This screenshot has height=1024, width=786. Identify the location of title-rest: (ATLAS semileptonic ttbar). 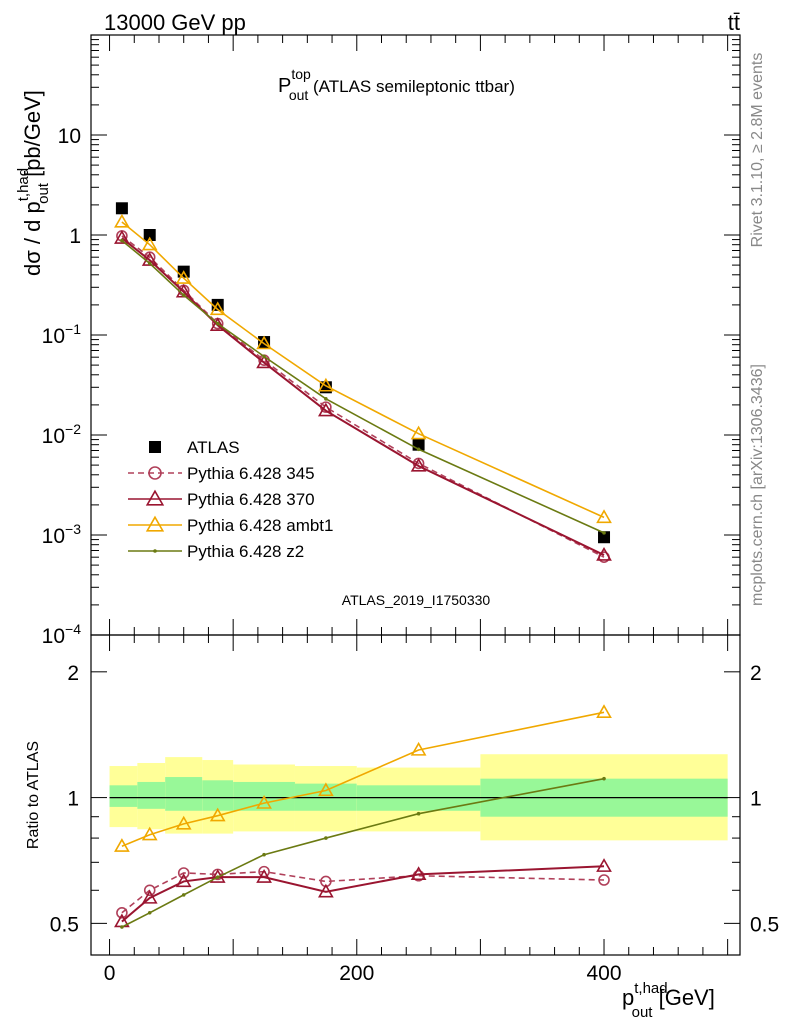
(411, 86).